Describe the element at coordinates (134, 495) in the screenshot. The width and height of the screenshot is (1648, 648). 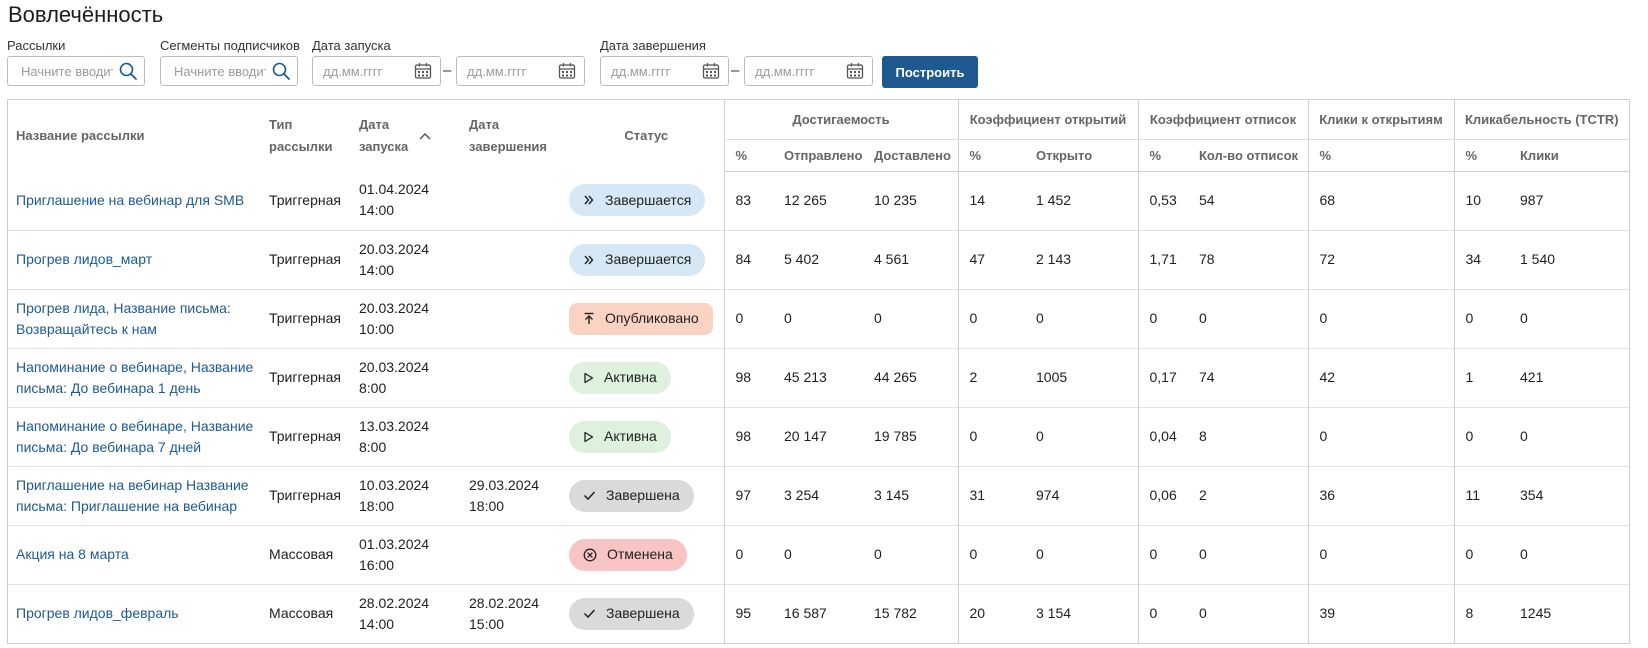
I see `mailing-name-link: Приглашение на вебинар Название письма` at that location.